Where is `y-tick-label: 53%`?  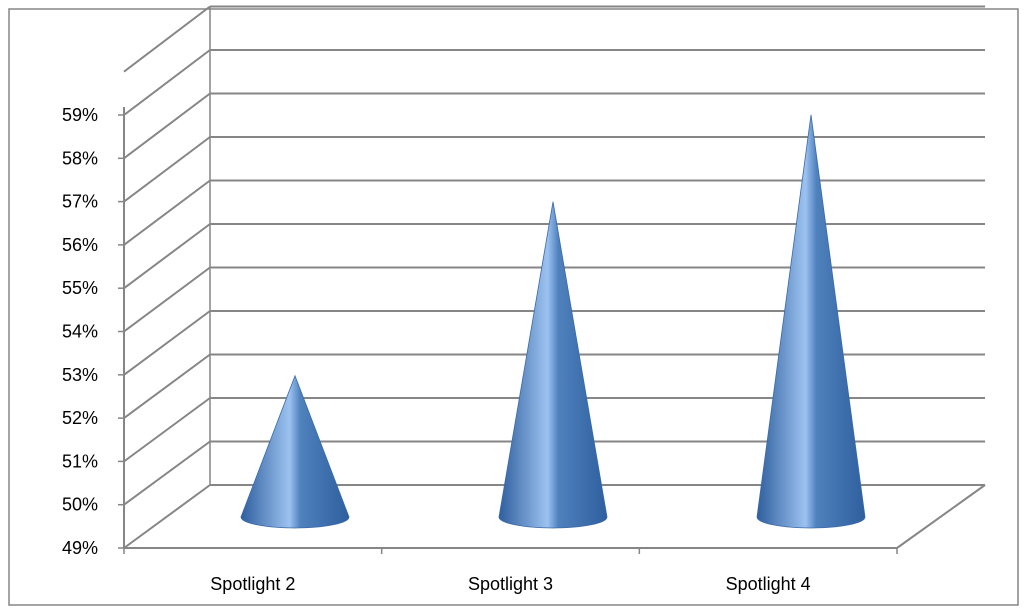
y-tick-label: 53% is located at coordinates (80, 375).